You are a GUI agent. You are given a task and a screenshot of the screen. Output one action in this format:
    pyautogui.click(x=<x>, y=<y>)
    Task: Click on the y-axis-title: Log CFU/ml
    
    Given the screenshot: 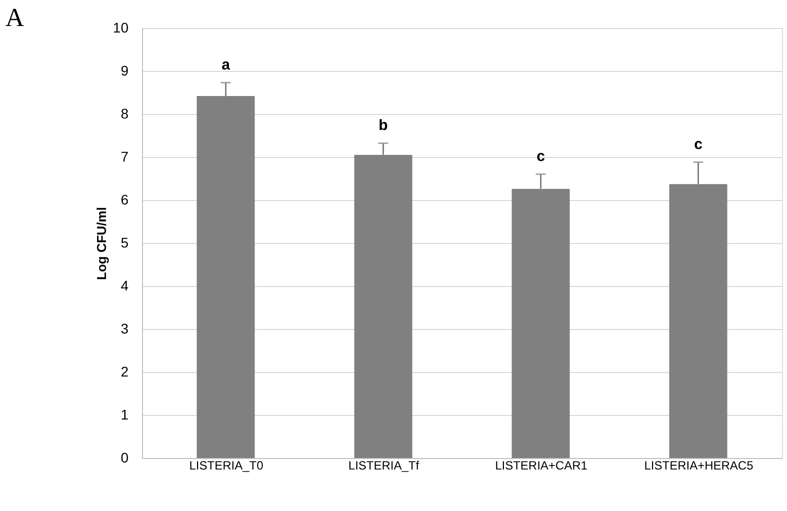 What is the action you would take?
    pyautogui.click(x=101, y=243)
    